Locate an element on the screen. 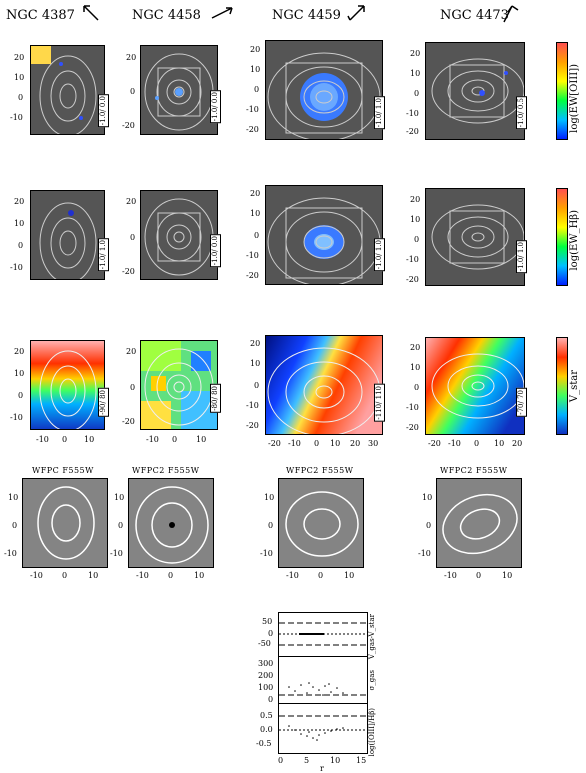  range-label: -90/ 80 is located at coordinates (103, 402).